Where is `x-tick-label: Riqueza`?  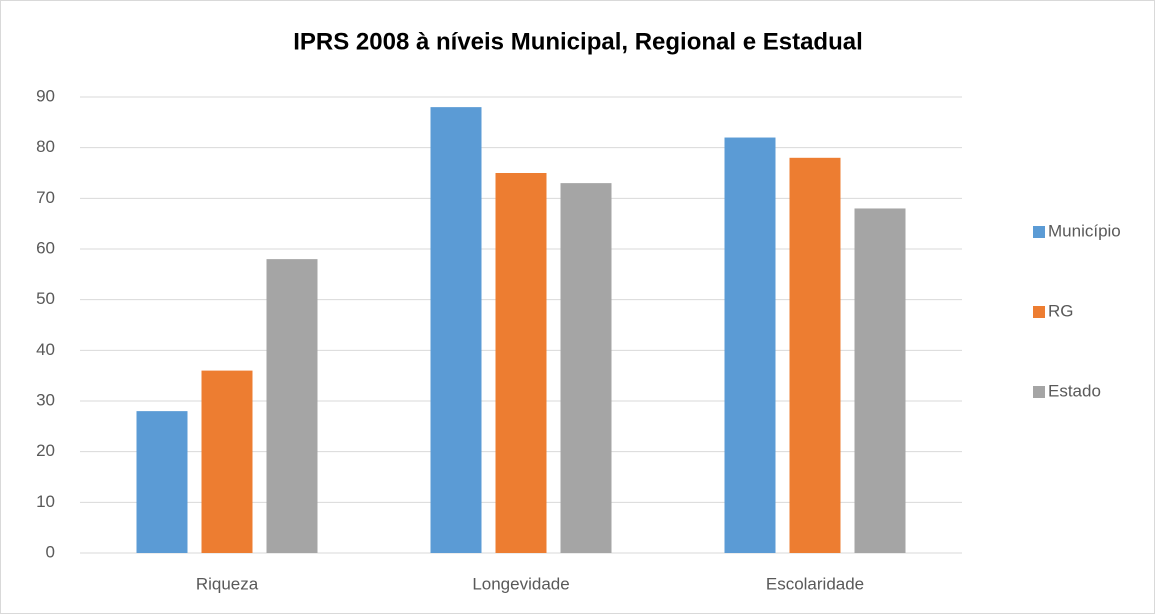 x-tick-label: Riqueza is located at coordinates (227, 583).